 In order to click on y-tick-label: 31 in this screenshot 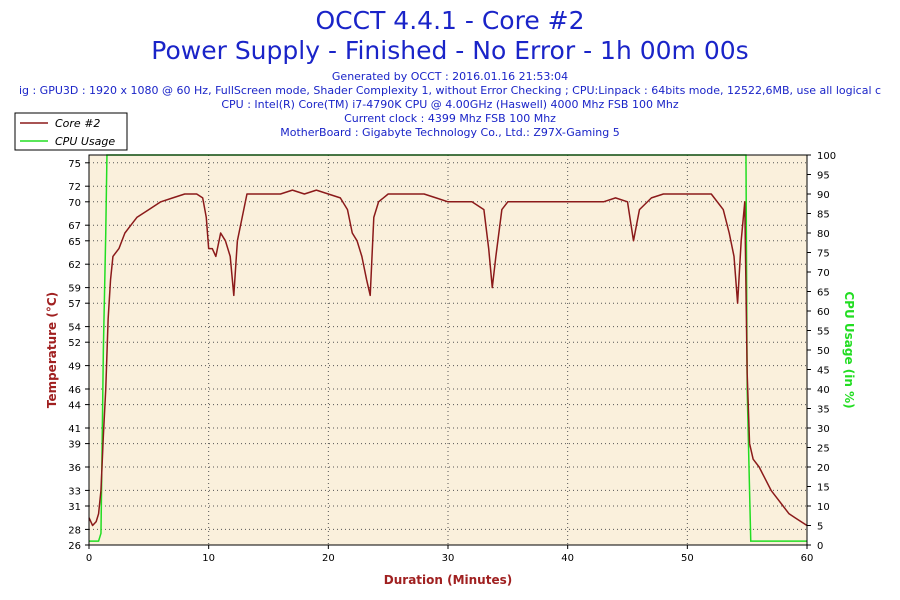, I will do `click(74, 507)`.